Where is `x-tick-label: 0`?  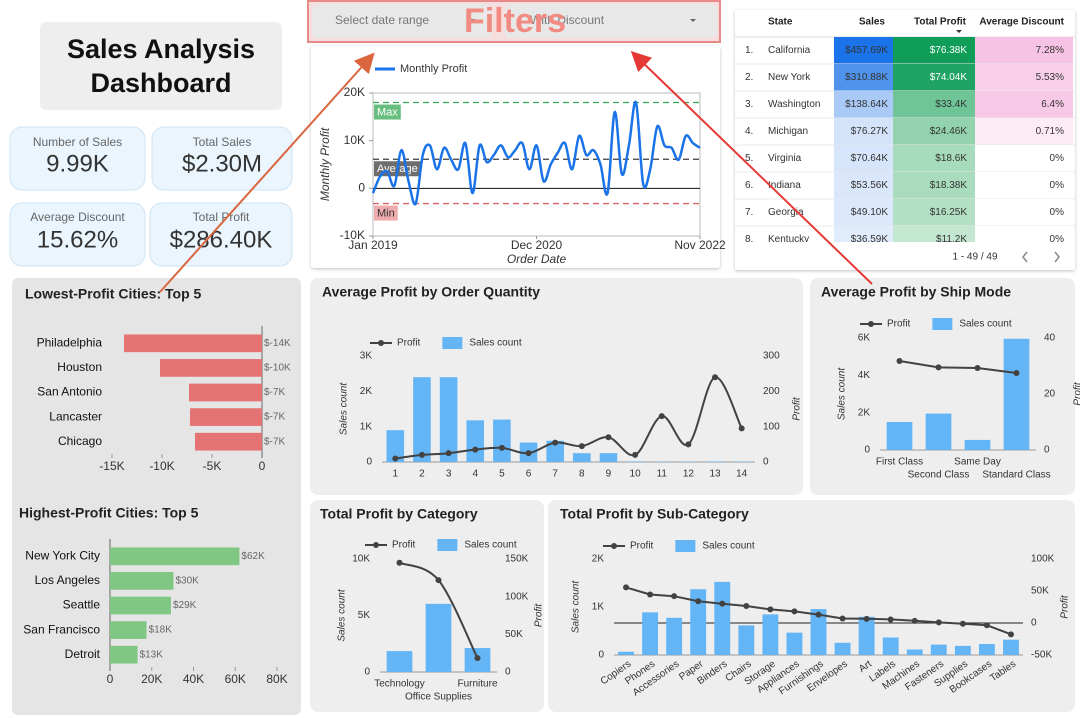
x-tick-label: 0 is located at coordinates (110, 679).